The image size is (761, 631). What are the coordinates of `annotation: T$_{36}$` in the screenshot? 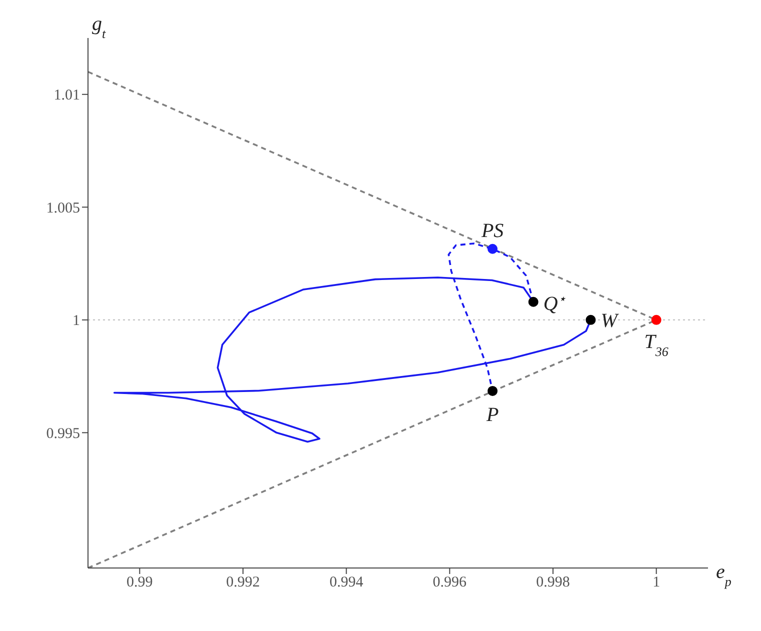 It's located at (656, 344).